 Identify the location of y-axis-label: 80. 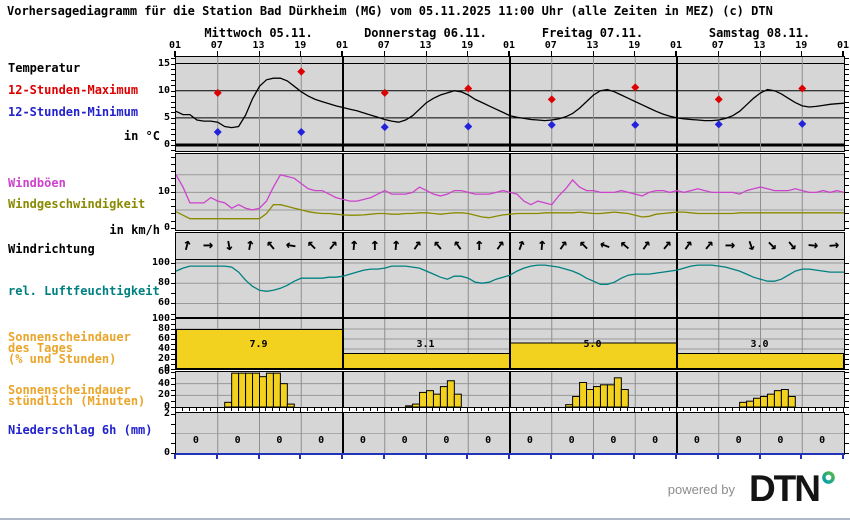
(163, 283).